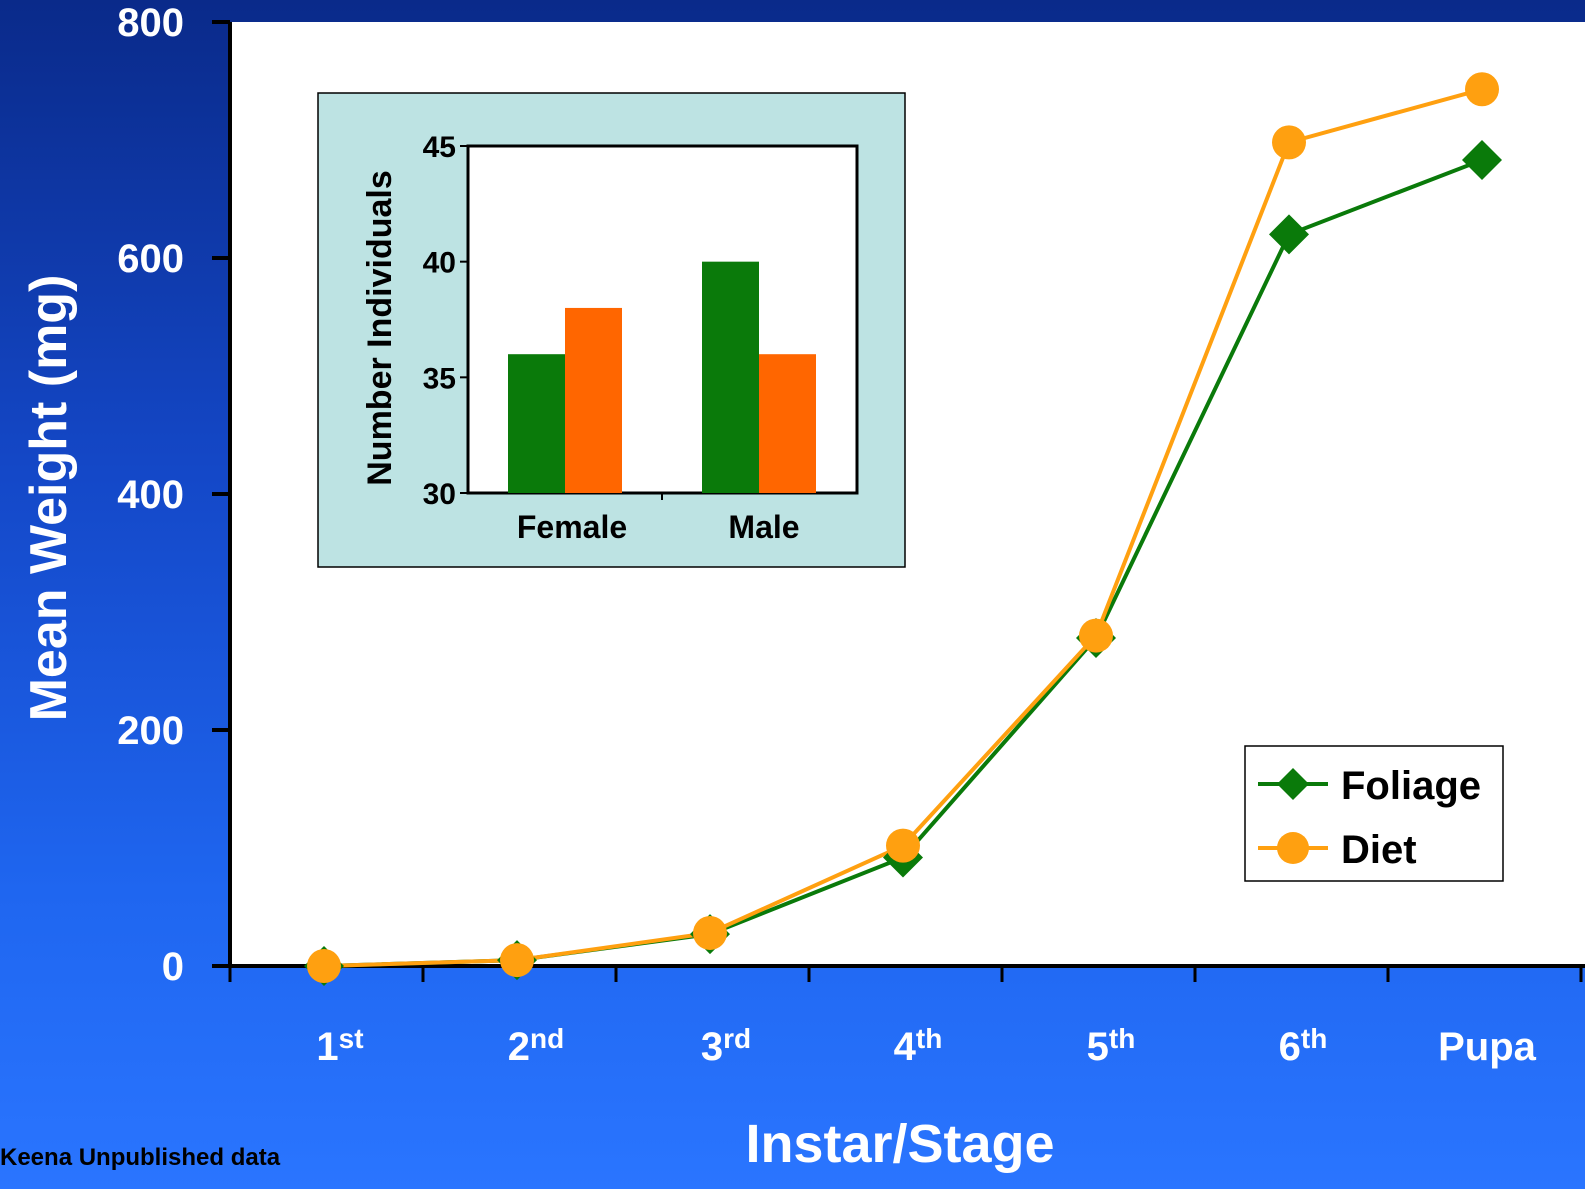  What do you see at coordinates (173, 967) in the screenshot?
I see `y-tick-label: 0` at bounding box center [173, 967].